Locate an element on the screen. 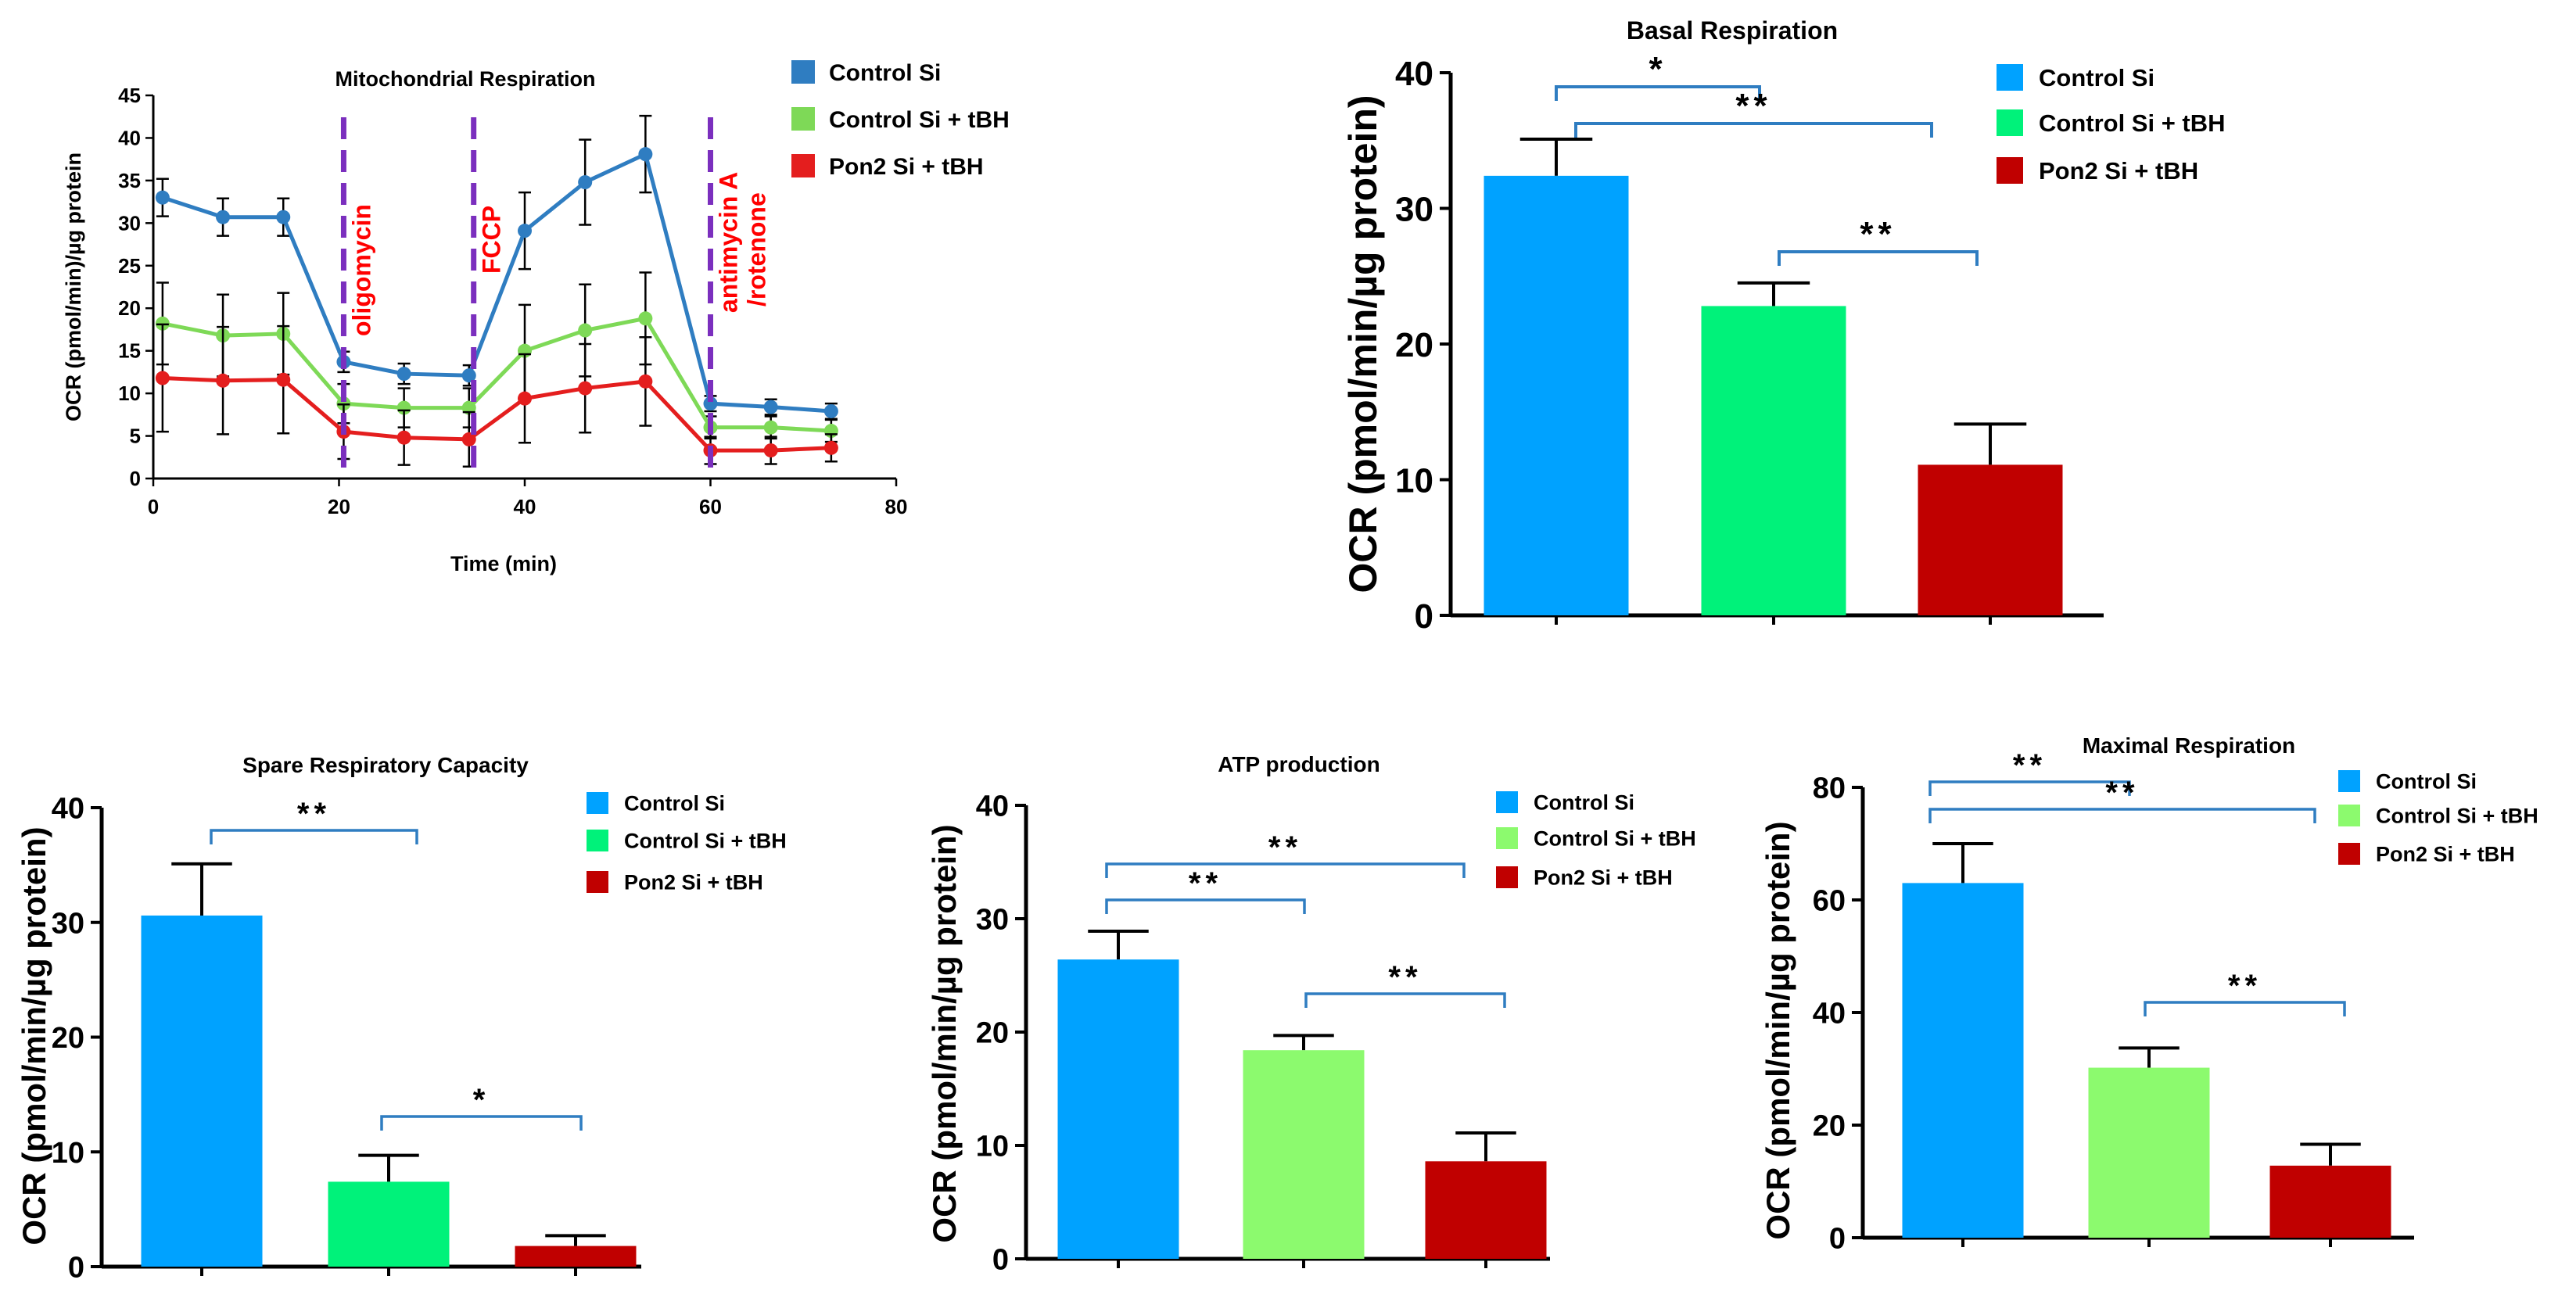 This screenshot has width=2576, height=1294. chart-title: Maximal Respiration is located at coordinates (2189, 745).